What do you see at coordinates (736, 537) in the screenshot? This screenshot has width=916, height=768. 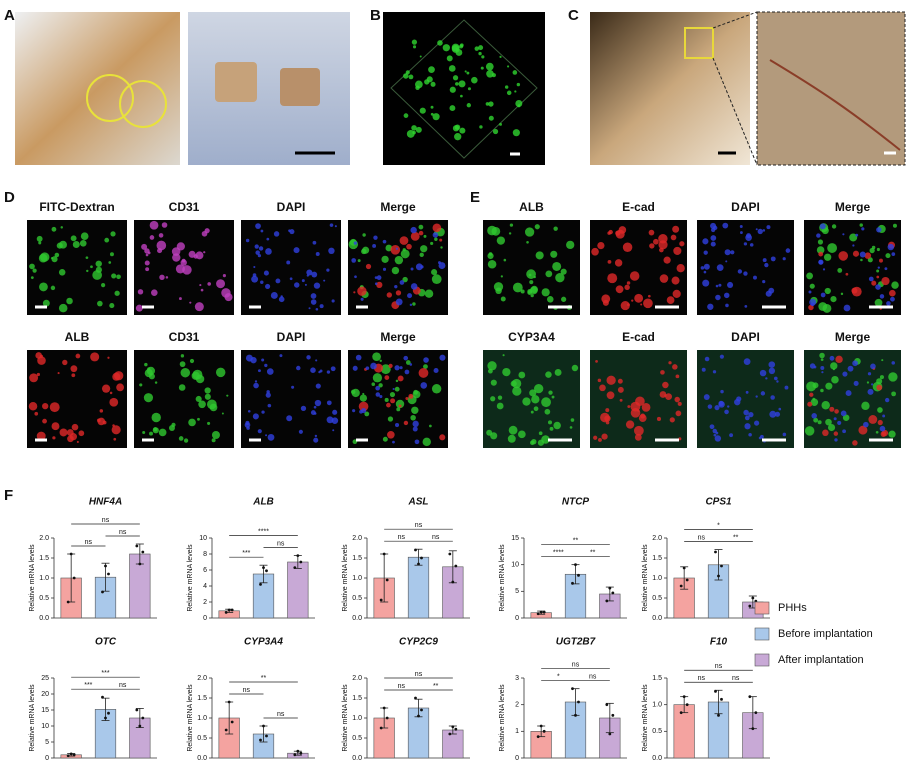 I see `significance-label: **` at bounding box center [736, 537].